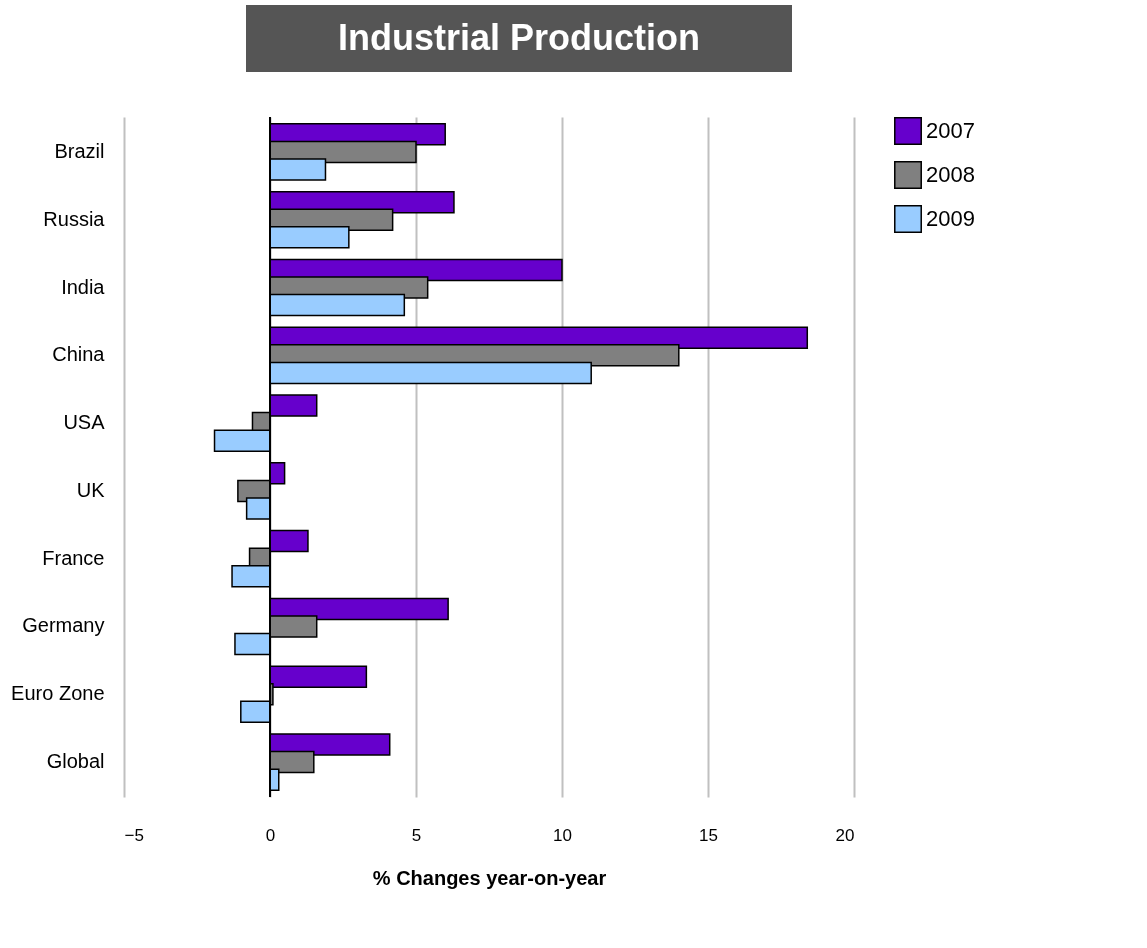 This screenshot has width=1147, height=948. What do you see at coordinates (83, 286) in the screenshot?
I see `y-tick-label: India` at bounding box center [83, 286].